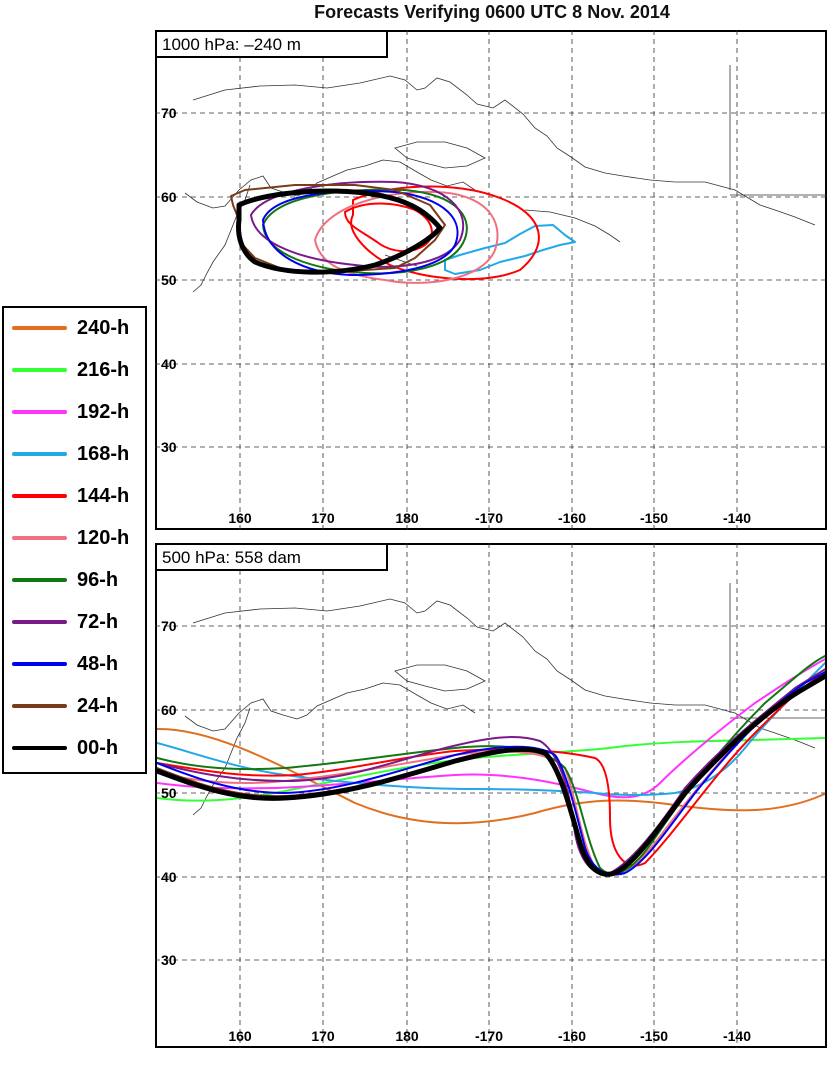  What do you see at coordinates (70, 538) in the screenshot?
I see `legend-item: 120-h` at bounding box center [70, 538].